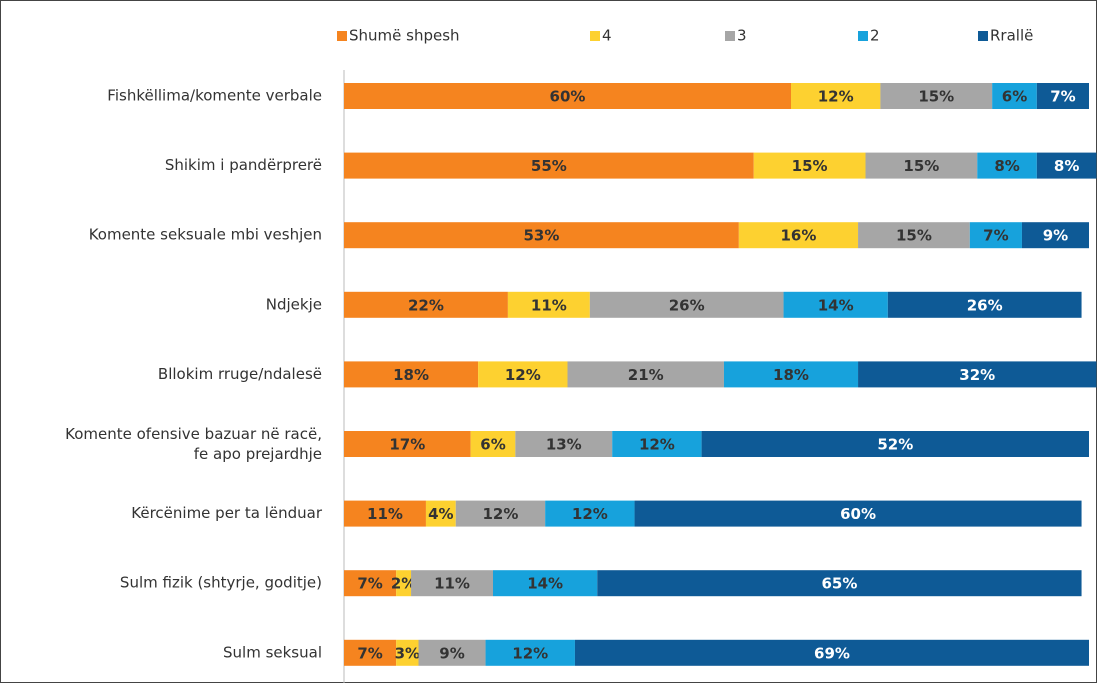  What do you see at coordinates (221, 583) in the screenshot?
I see `category-label: Sulm fizik (shtyrje, goditje)` at bounding box center [221, 583].